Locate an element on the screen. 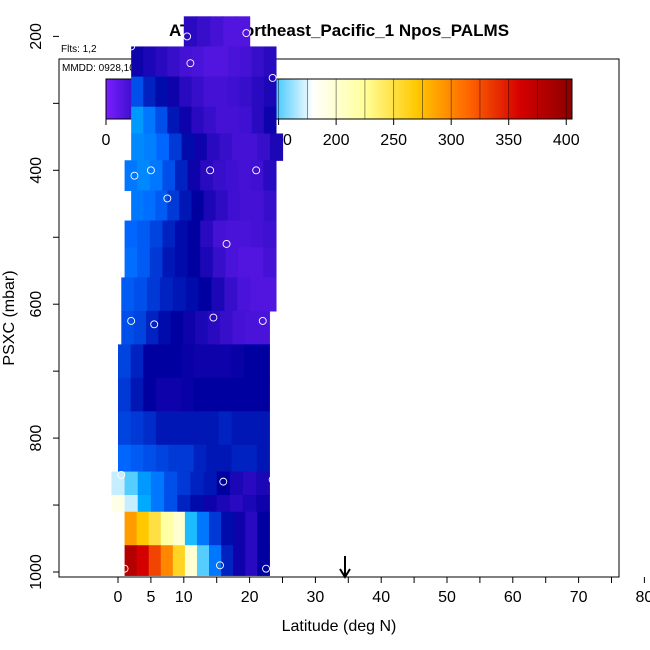 This screenshot has width=650, height=650. y-tick-label: 400 is located at coordinates (36, 170).